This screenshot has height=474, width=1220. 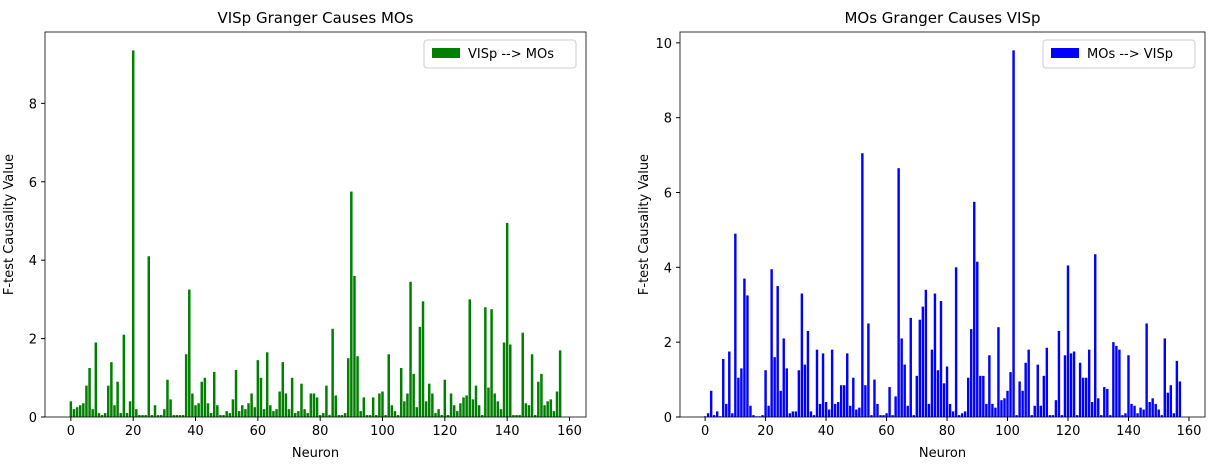 I want to click on x-tick-label: 20, so click(x=765, y=431).